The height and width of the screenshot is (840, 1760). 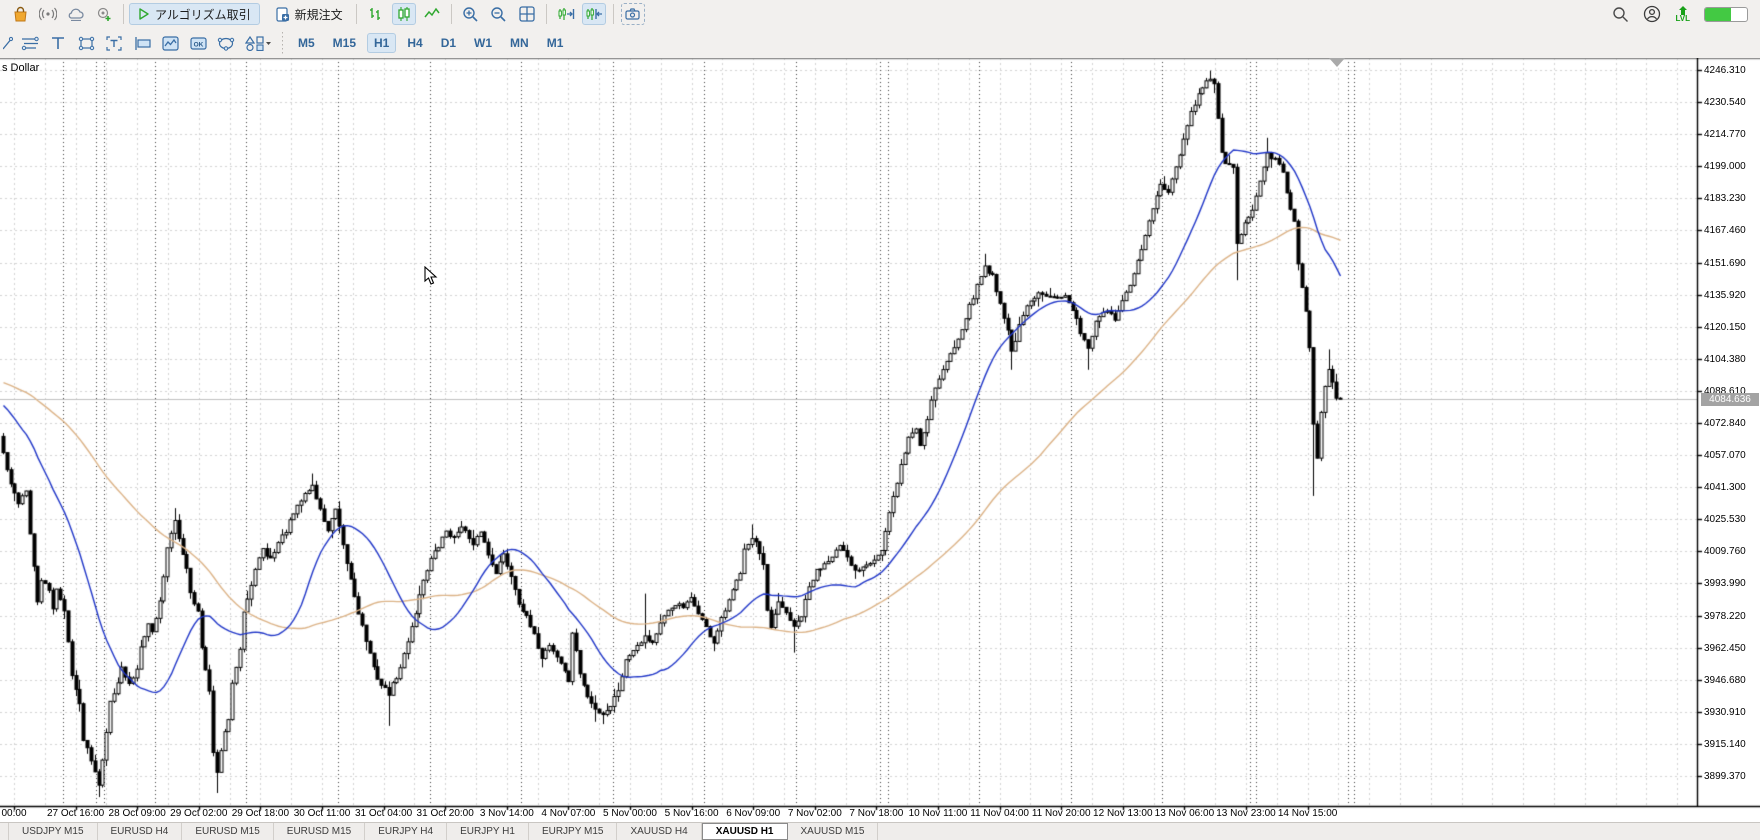 I want to click on battery-indicator, so click(x=1726, y=14).